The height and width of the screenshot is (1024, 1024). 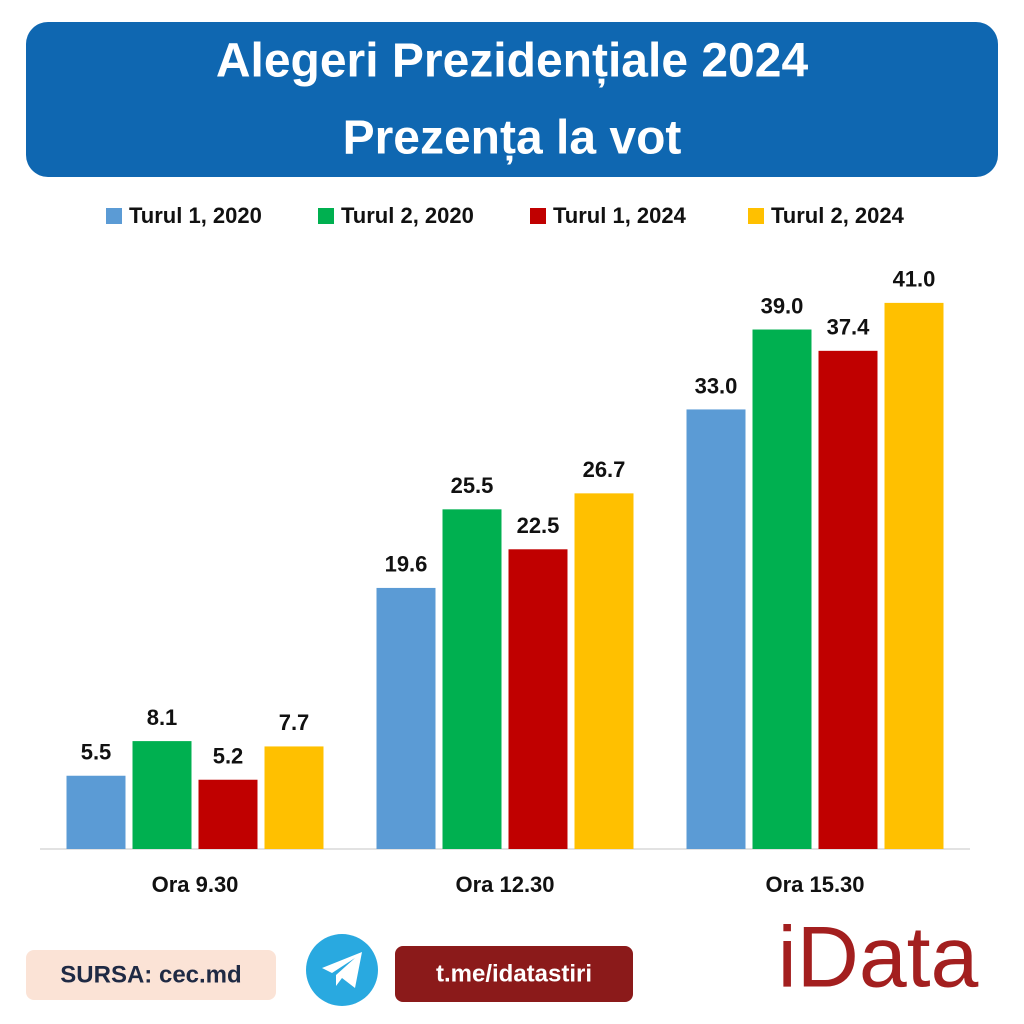 I want to click on link-box, so click(x=514, y=974).